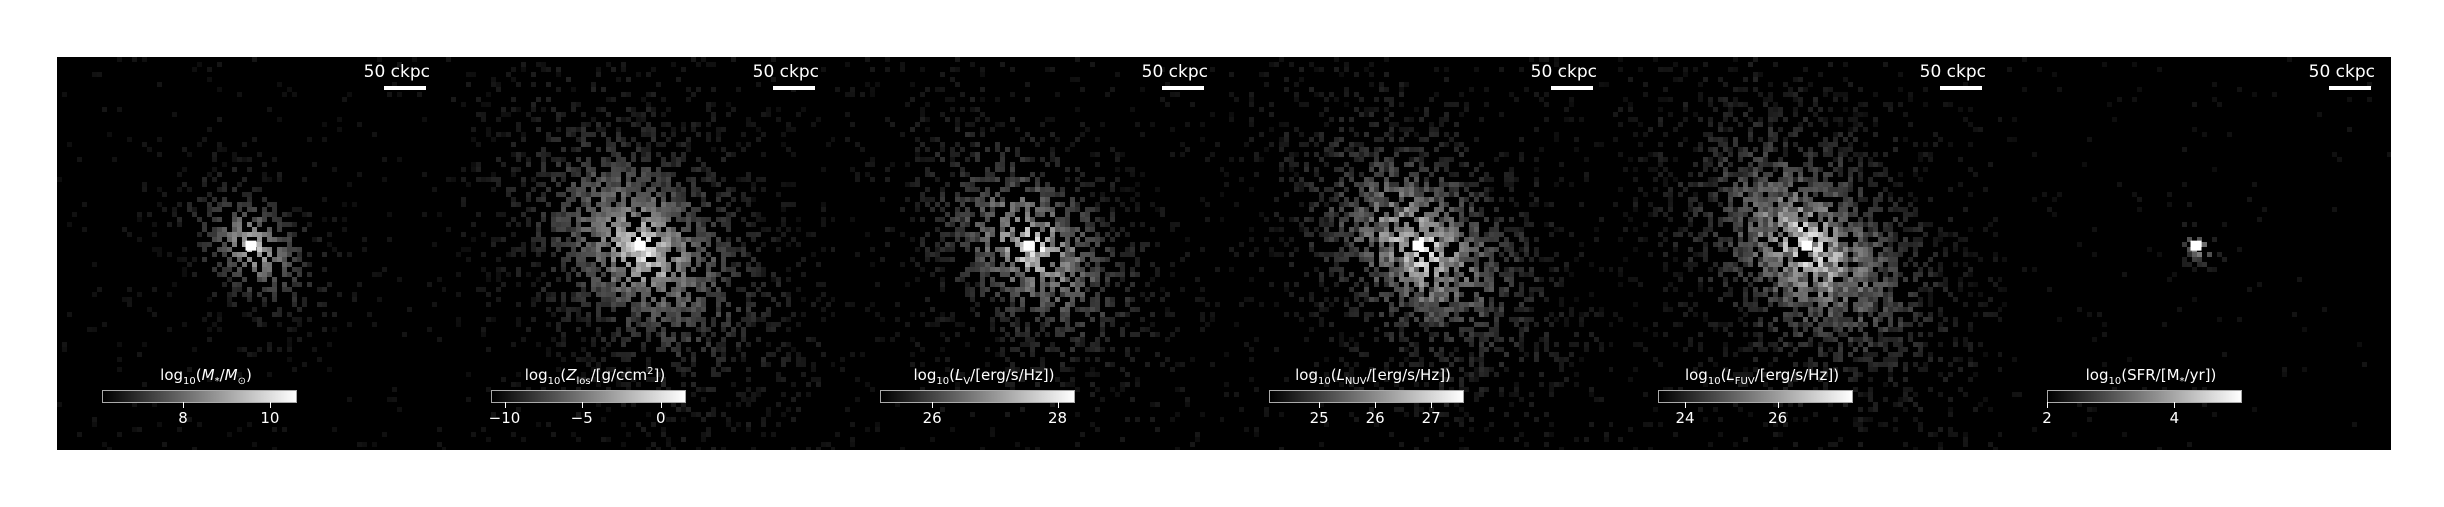 The width and height of the screenshot is (2444, 507). Describe the element at coordinates (1431, 418) in the screenshot. I see `colorbar-tick-label: 27` at that location.